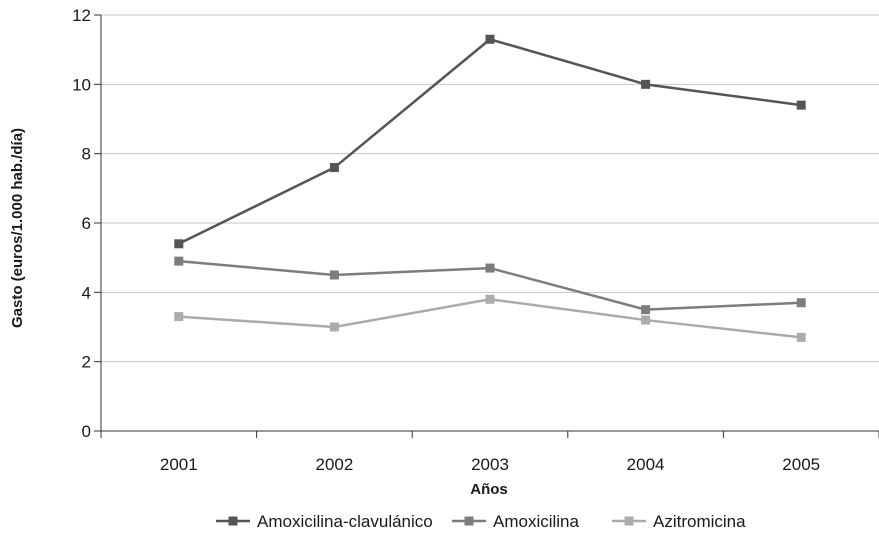 Image resolution: width=879 pixels, height=534 pixels. Describe the element at coordinates (490, 464) in the screenshot. I see `x-tick-label: 2003` at that location.